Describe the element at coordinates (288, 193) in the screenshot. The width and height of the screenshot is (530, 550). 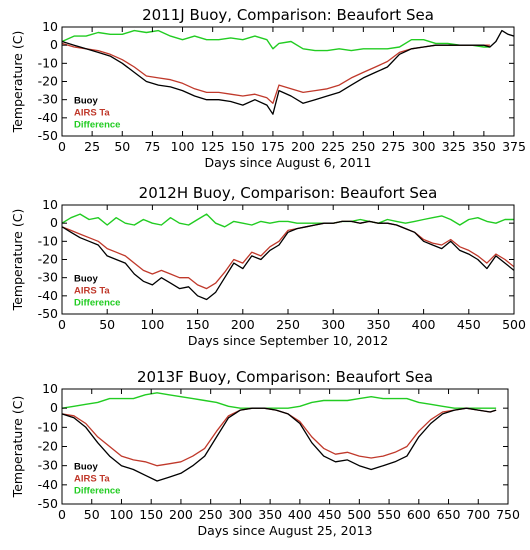
I see `chart-title: 2012H Buoy, Comparison: Beaufort Sea` at that location.